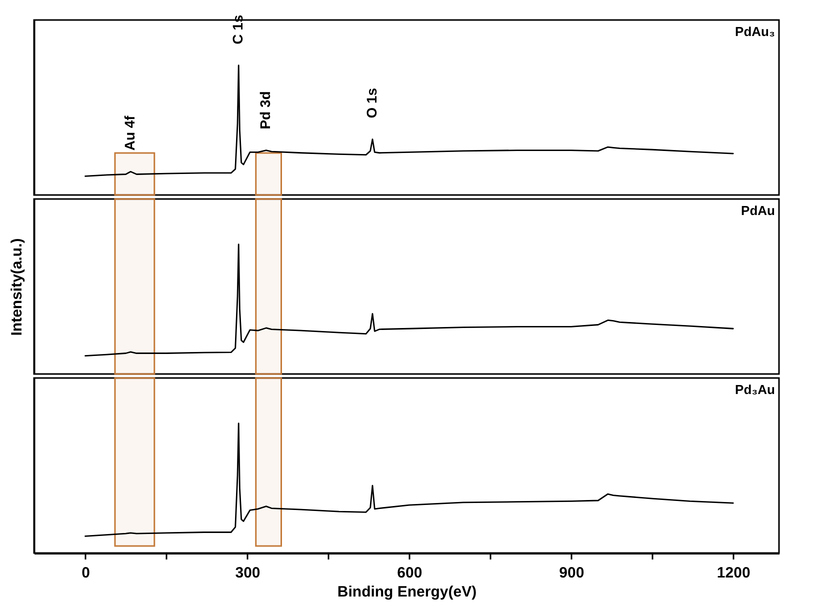 The height and width of the screenshot is (612, 814). What do you see at coordinates (371, 103) in the screenshot?
I see `annotation: O 1s` at bounding box center [371, 103].